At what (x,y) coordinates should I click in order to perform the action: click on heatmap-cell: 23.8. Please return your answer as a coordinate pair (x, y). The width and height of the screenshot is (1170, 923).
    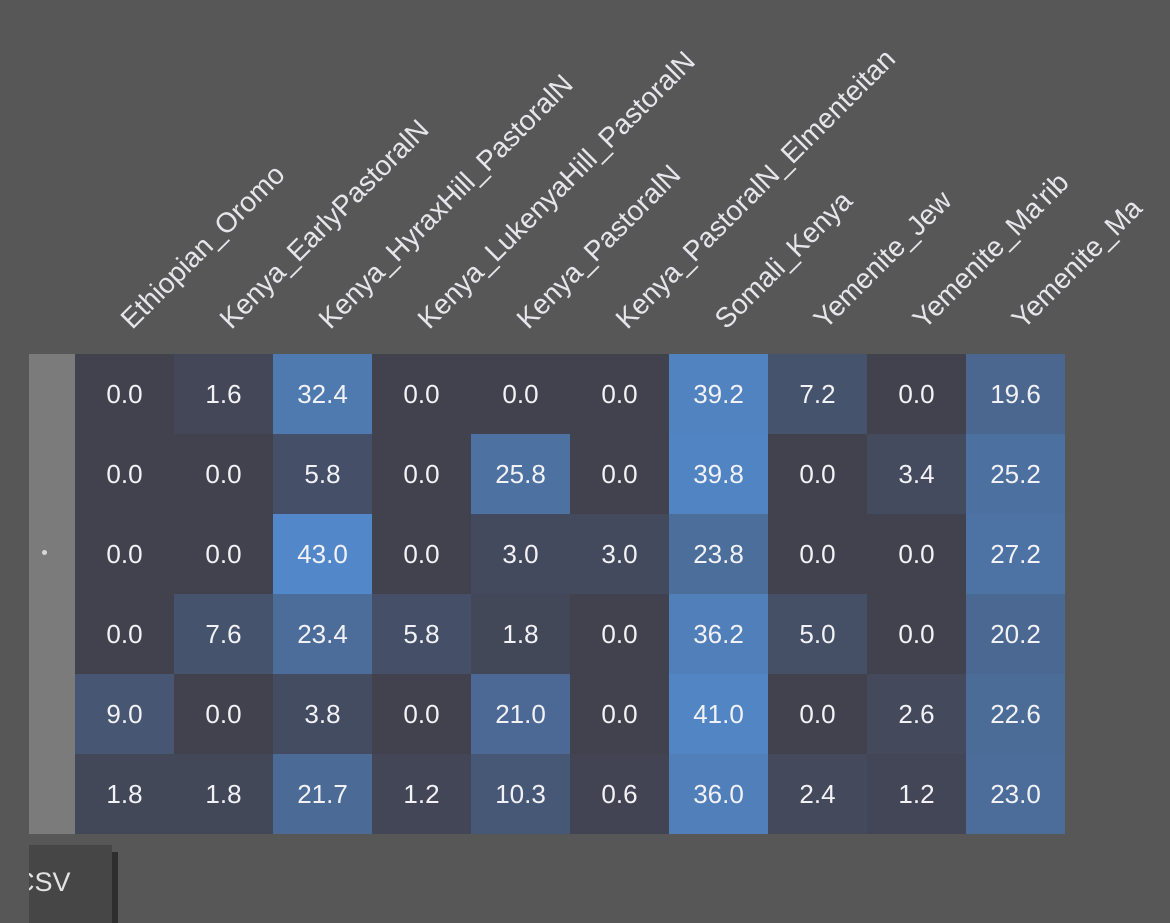
    Looking at the image, I should click on (718, 554).